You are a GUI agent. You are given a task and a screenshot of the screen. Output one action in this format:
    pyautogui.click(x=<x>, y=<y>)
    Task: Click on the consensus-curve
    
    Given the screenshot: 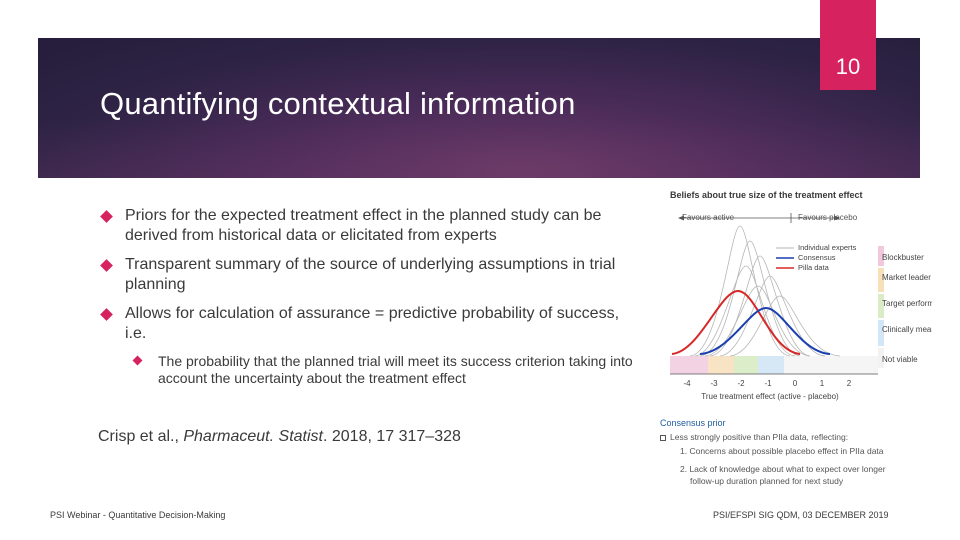 What is the action you would take?
    pyautogui.click(x=765, y=330)
    